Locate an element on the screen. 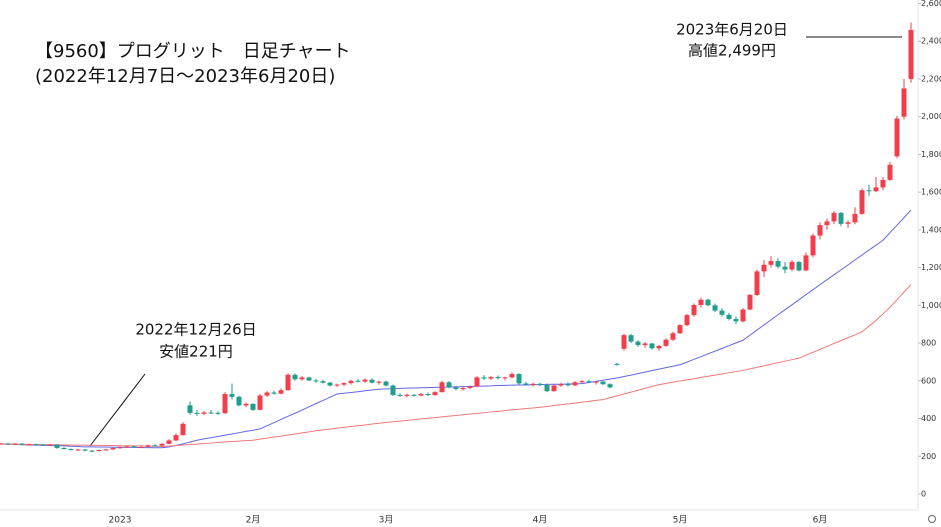 The height and width of the screenshot is (527, 941). y-tick-label: 0 is located at coordinates (923, 494).